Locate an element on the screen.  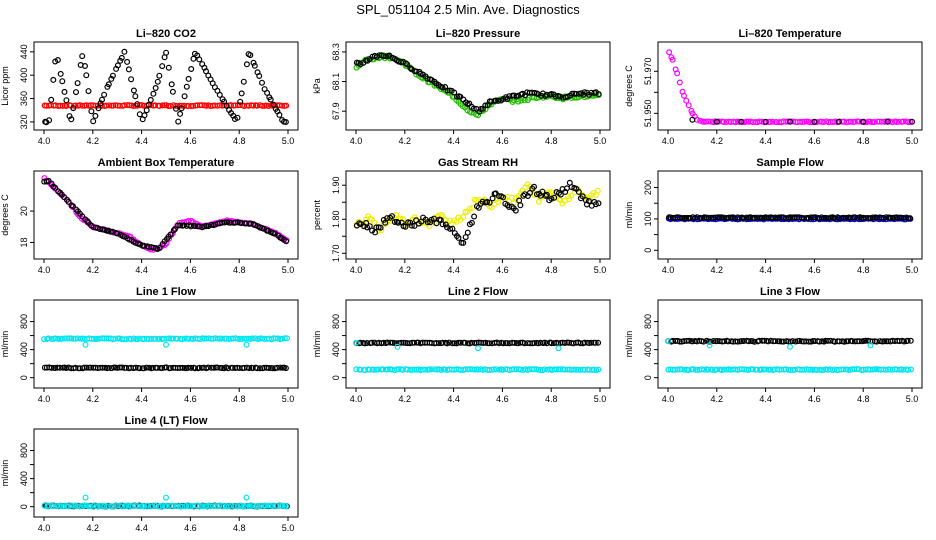
y-tick-label: 800 is located at coordinates (336, 321).